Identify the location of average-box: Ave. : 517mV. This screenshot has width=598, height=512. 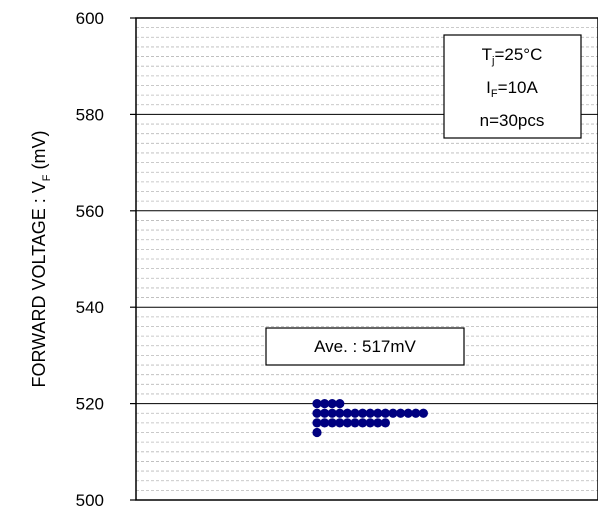
(365, 346).